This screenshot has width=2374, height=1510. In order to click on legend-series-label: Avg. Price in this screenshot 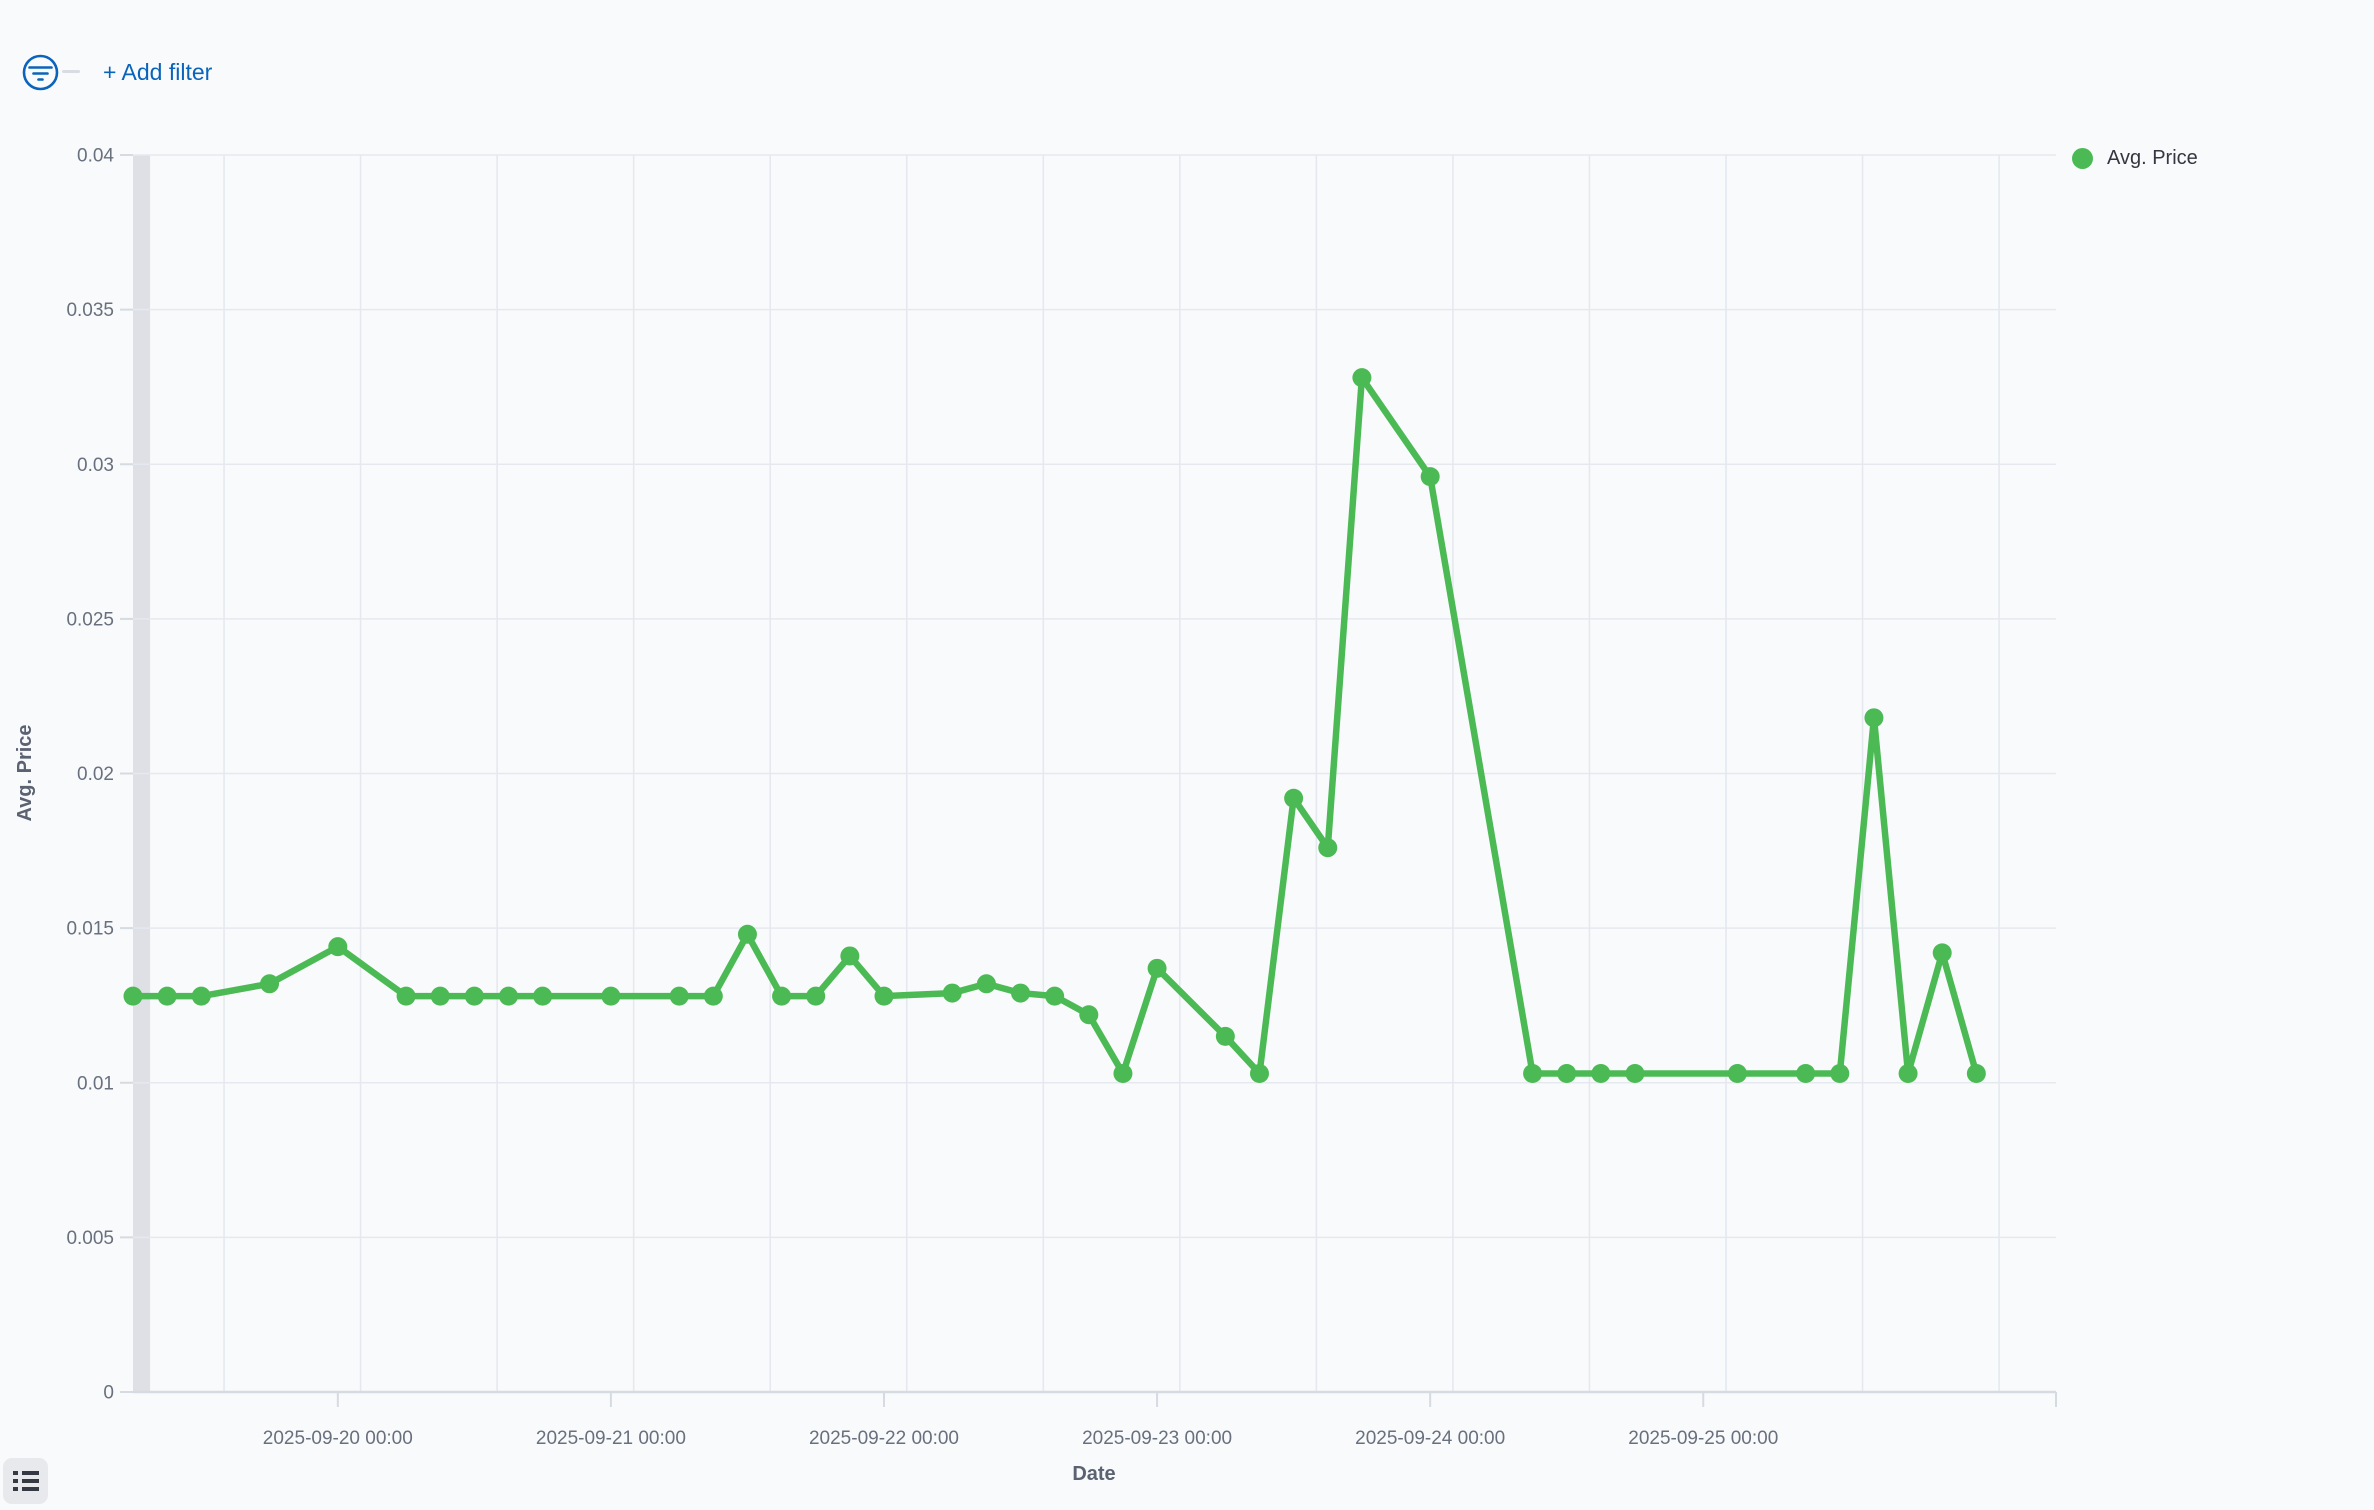, I will do `click(2152, 158)`.